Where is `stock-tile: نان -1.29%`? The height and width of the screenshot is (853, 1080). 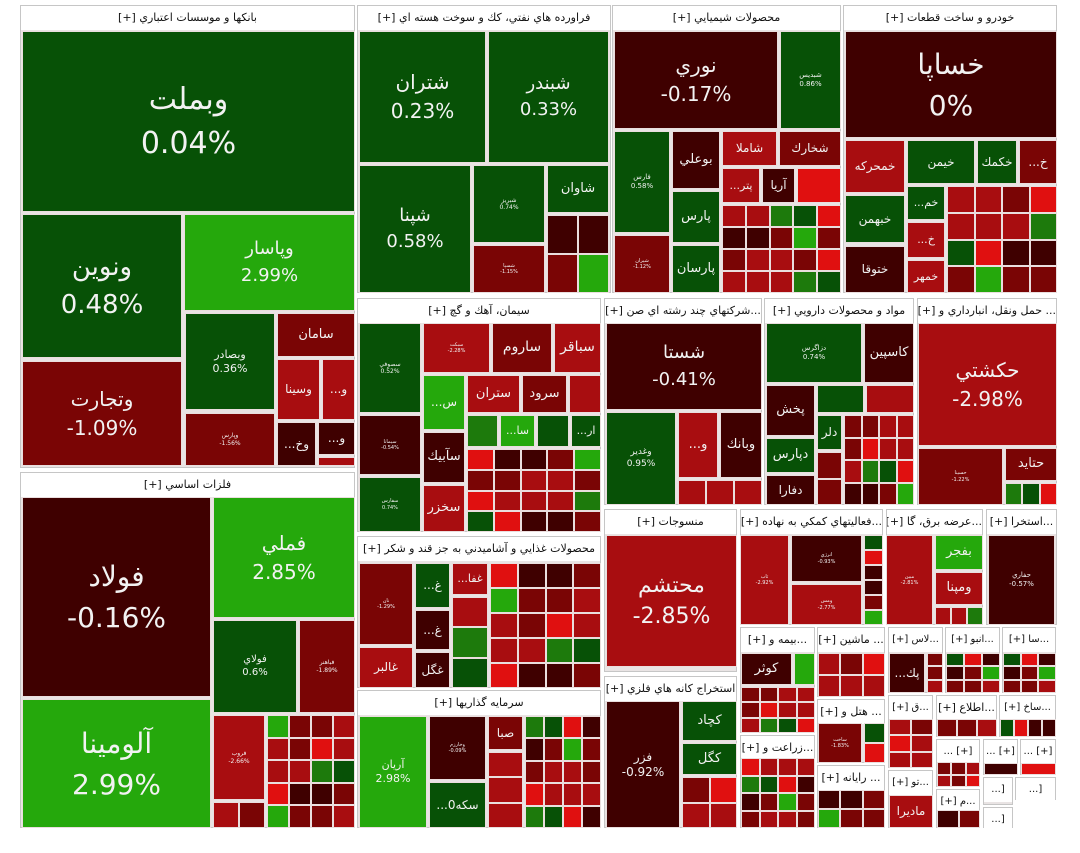
stock-tile: نان -1.29% is located at coordinates (386, 604).